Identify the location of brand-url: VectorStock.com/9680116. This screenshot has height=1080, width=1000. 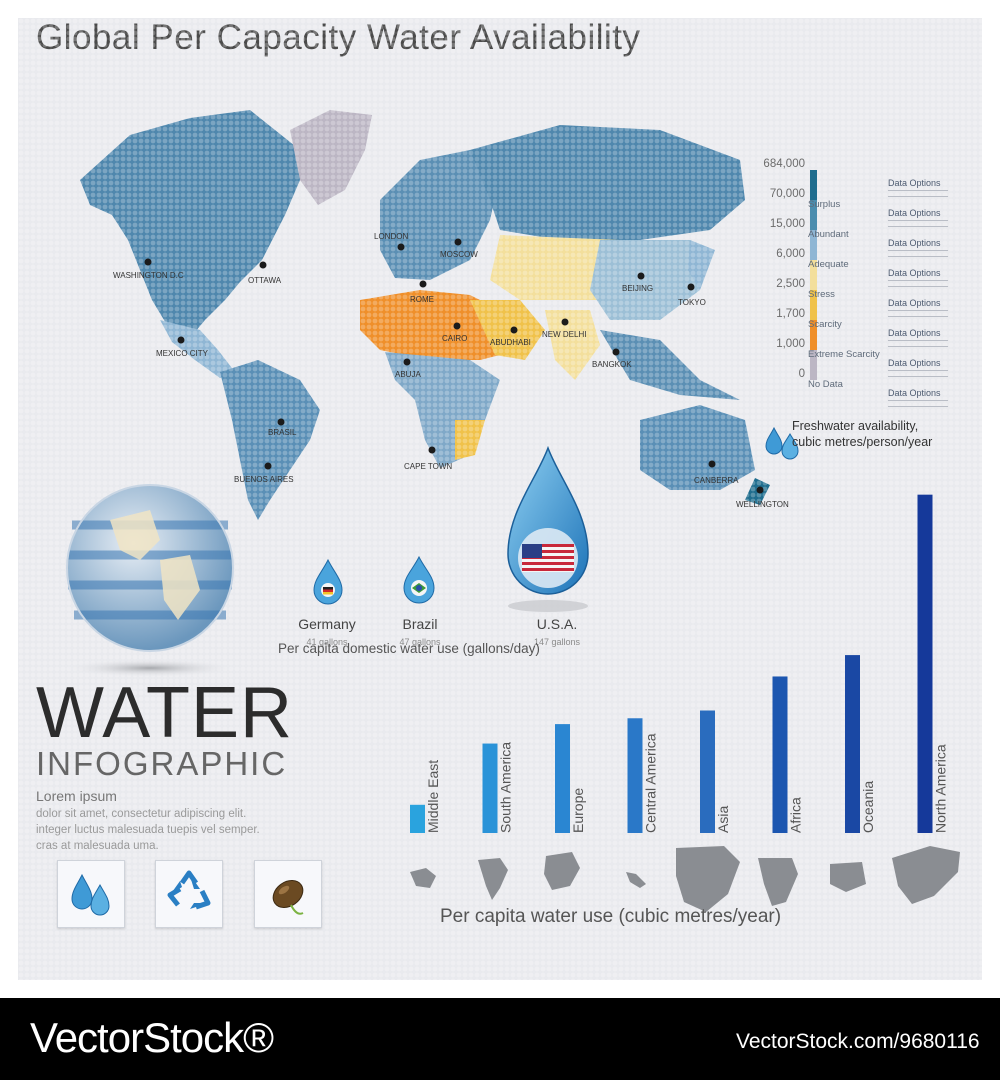
(858, 1041).